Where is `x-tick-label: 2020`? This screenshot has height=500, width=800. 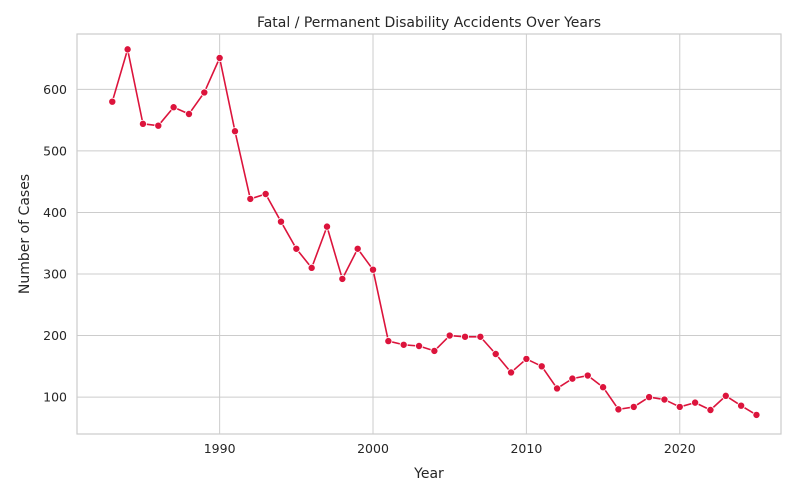 x-tick-label: 2020 is located at coordinates (680, 448).